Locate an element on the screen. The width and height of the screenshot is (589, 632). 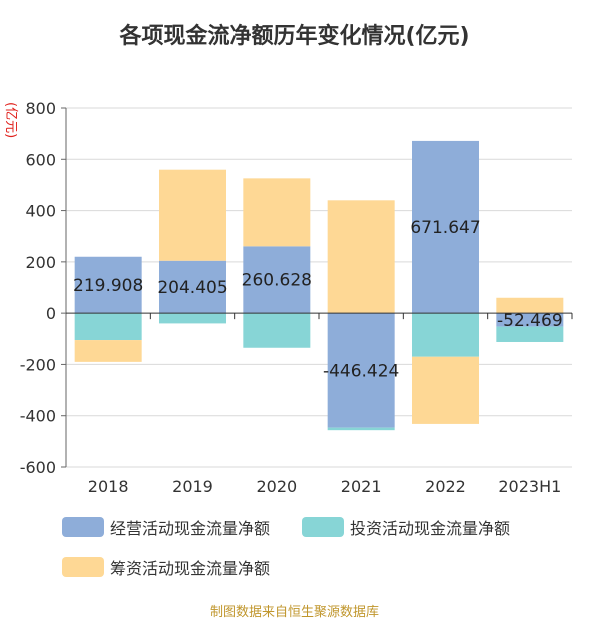
legend-swatch-investing is located at coordinates (323, 527).